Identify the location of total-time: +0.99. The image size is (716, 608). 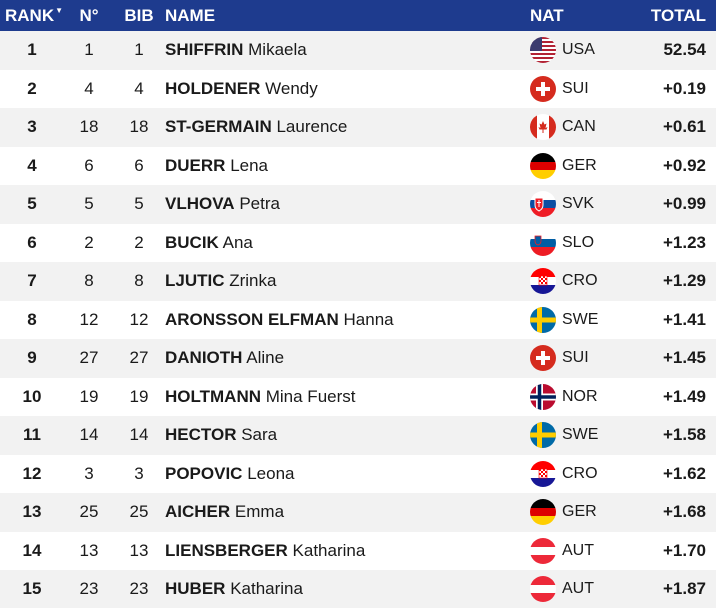
(684, 204).